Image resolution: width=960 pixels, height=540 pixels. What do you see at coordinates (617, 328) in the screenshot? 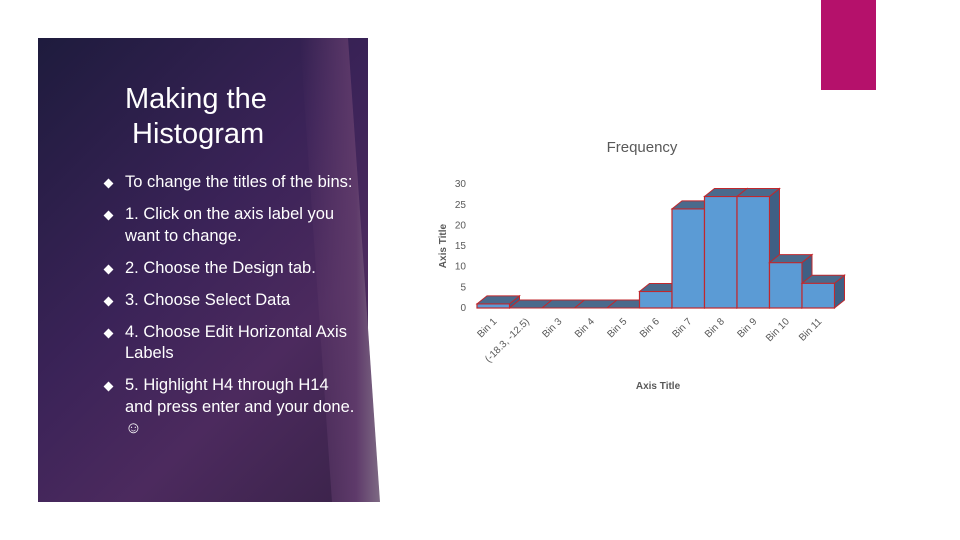
I see `x-tick-label: Bin 5` at bounding box center [617, 328].